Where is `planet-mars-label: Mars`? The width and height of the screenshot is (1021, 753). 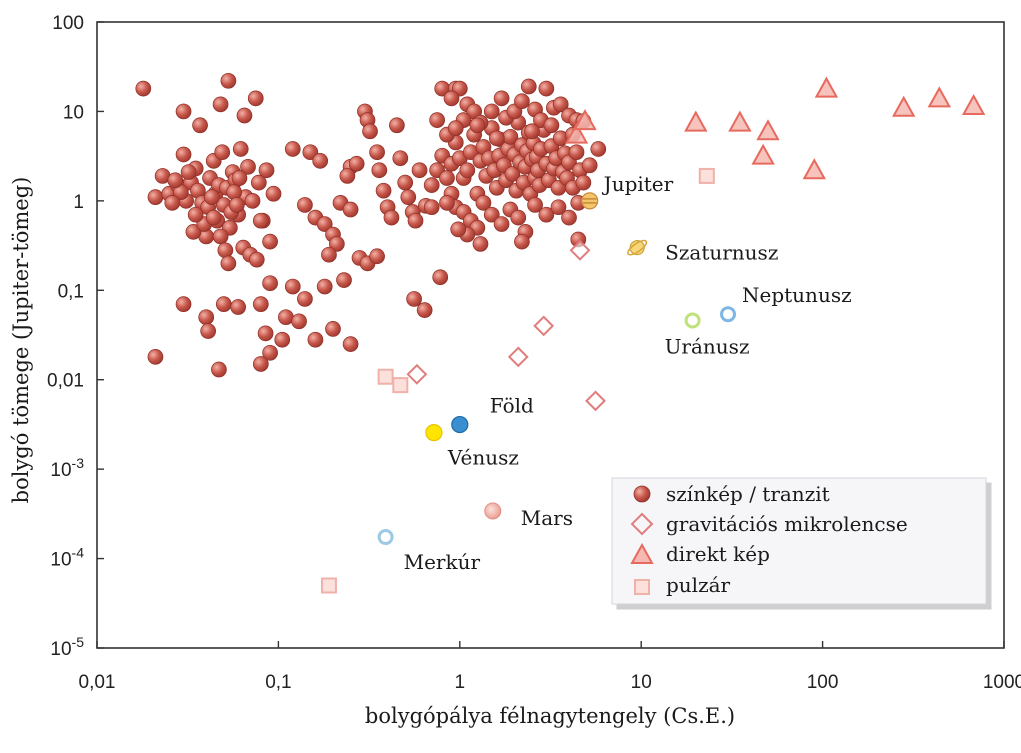
planet-mars-label: Mars is located at coordinates (547, 518).